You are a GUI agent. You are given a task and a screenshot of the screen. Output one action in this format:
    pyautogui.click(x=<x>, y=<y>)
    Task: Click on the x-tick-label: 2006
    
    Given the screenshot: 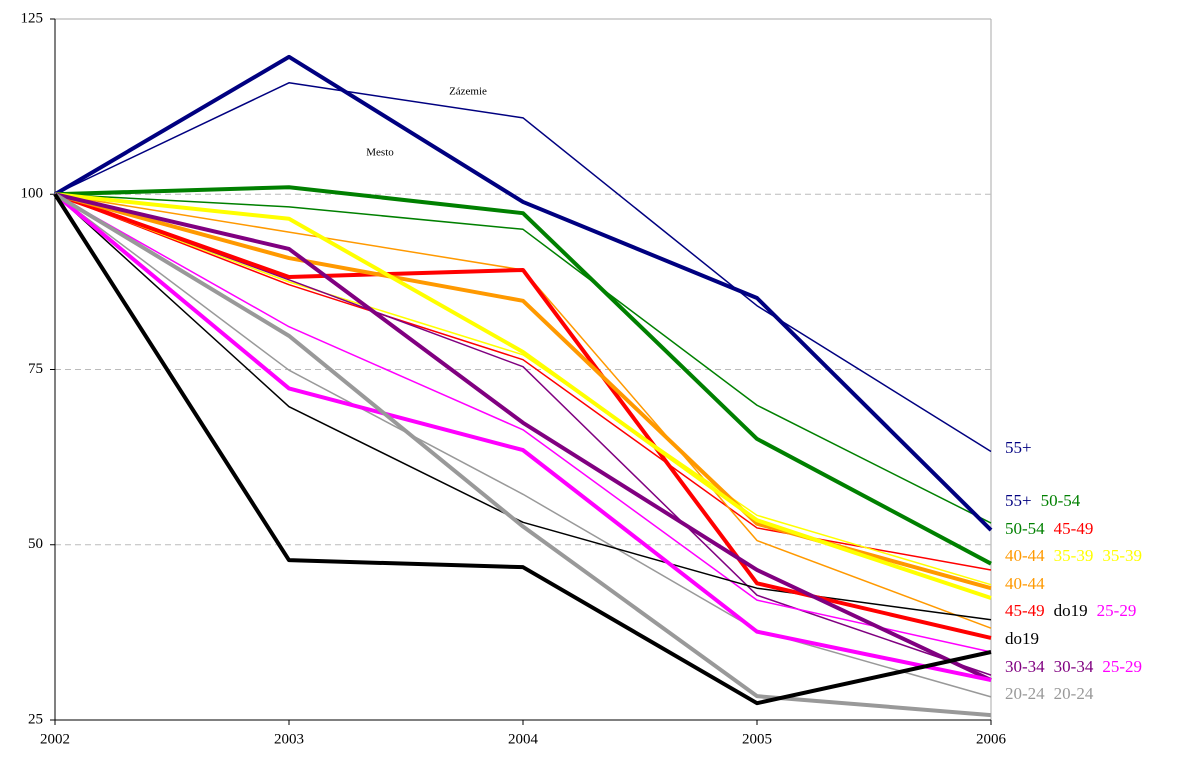 What is the action you would take?
    pyautogui.click(x=991, y=739)
    